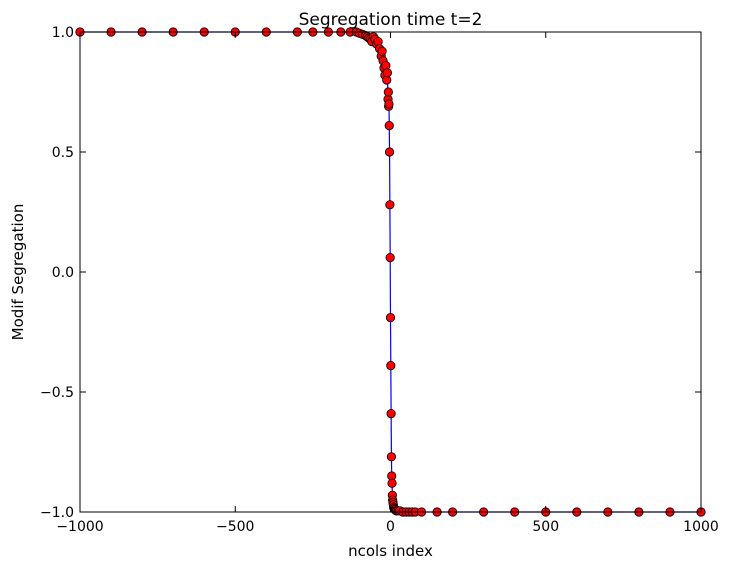  I want to click on x-tick-label: −500, so click(235, 527).